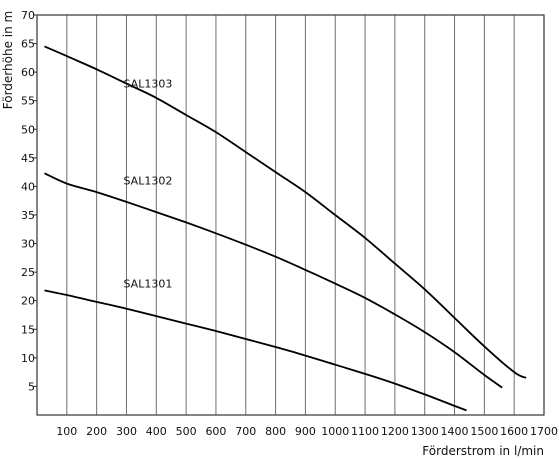 The width and height of the screenshot is (559, 459). What do you see at coordinates (335, 431) in the screenshot?
I see `x-tick-label: 1000` at bounding box center [335, 431].